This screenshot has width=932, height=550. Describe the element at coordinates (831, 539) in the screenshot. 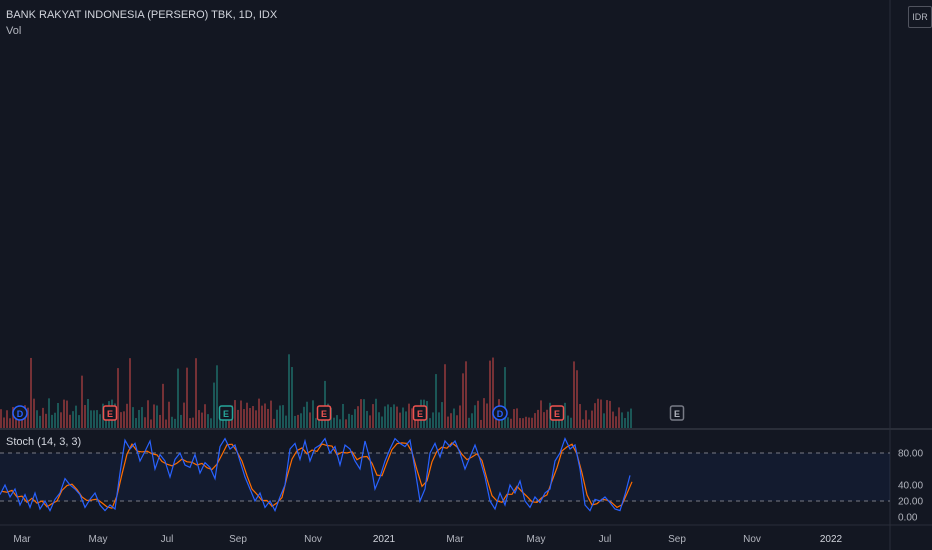

I see `time-tick-label: 2022` at that location.